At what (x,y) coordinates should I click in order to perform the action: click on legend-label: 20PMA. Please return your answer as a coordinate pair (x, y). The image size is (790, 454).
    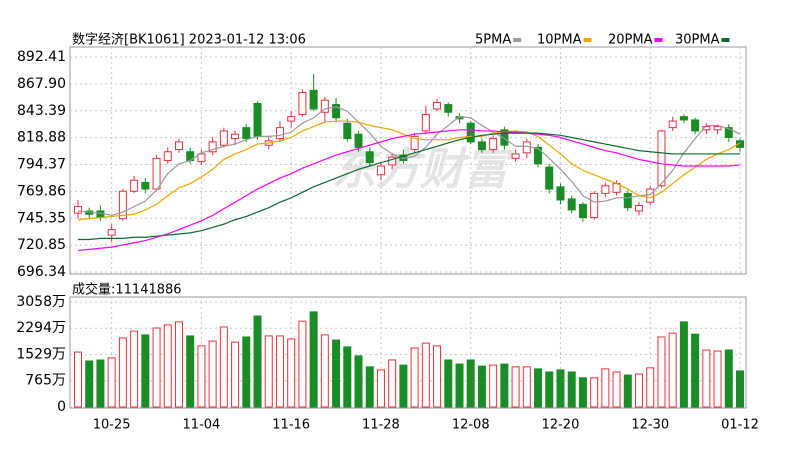
    Looking at the image, I should click on (630, 40).